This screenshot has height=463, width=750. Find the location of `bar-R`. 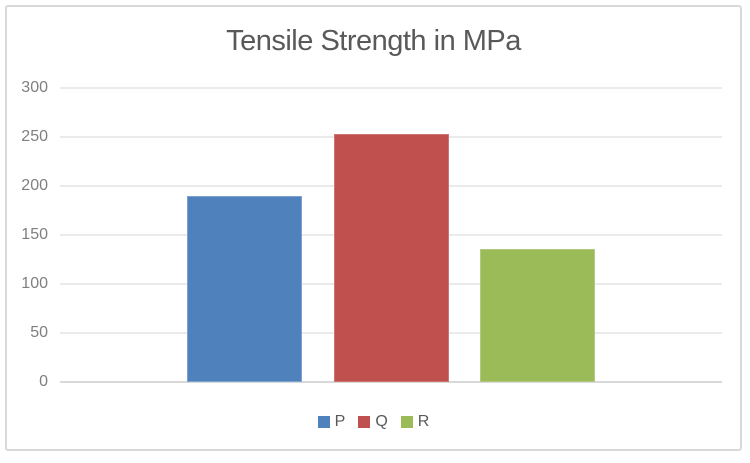

bar-R is located at coordinates (537, 315).